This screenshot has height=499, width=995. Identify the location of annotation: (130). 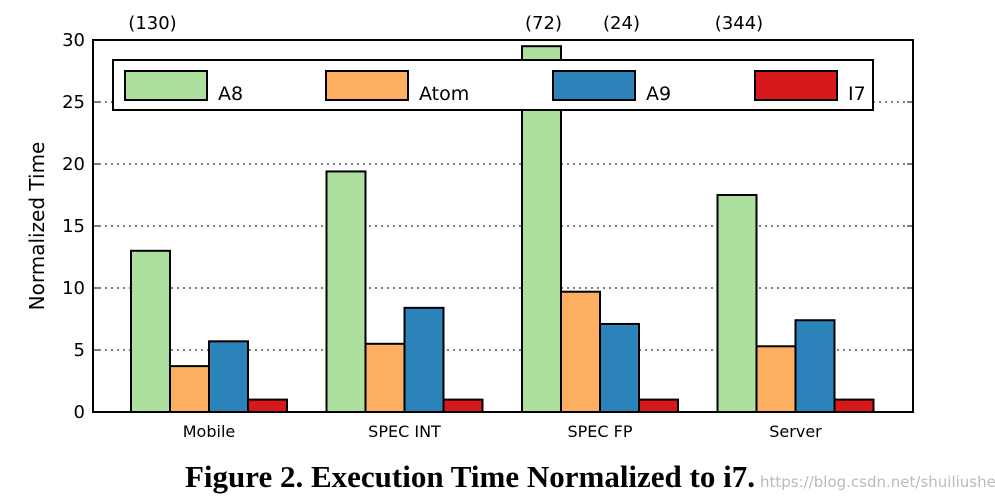
(152, 23).